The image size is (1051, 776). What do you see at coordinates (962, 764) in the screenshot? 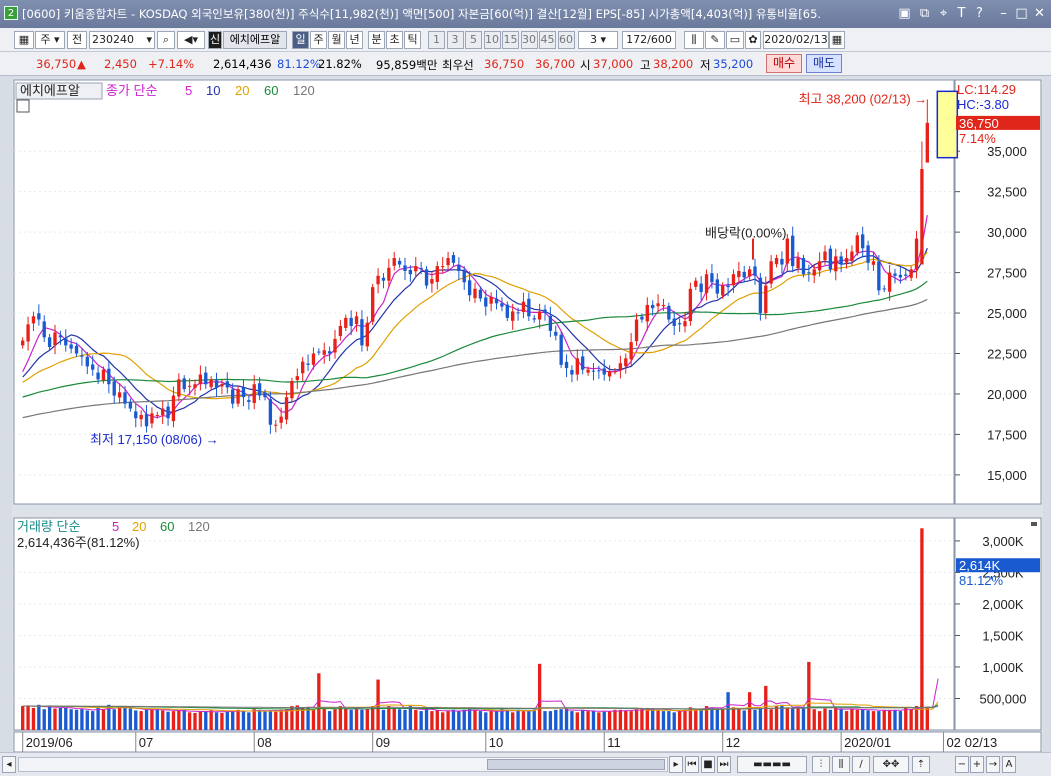
I see `zoom-out-icon: −` at bounding box center [962, 764].